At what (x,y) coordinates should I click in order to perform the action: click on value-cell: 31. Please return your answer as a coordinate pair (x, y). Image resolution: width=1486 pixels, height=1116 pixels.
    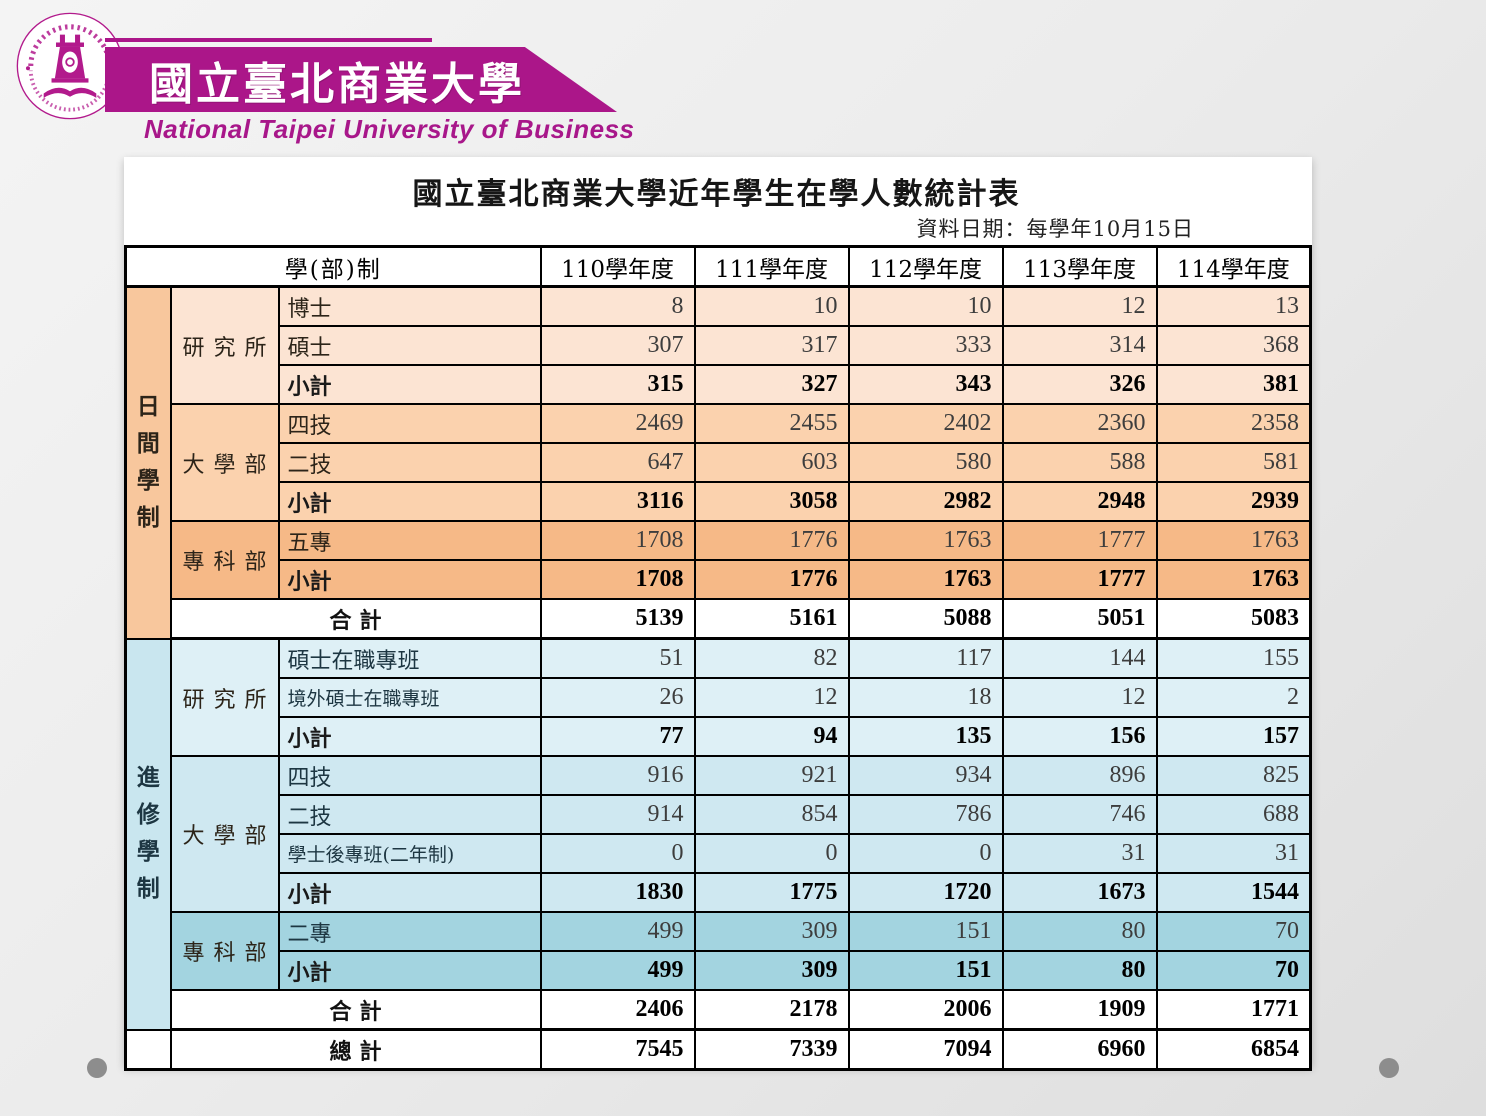
    Looking at the image, I should click on (1233, 853).